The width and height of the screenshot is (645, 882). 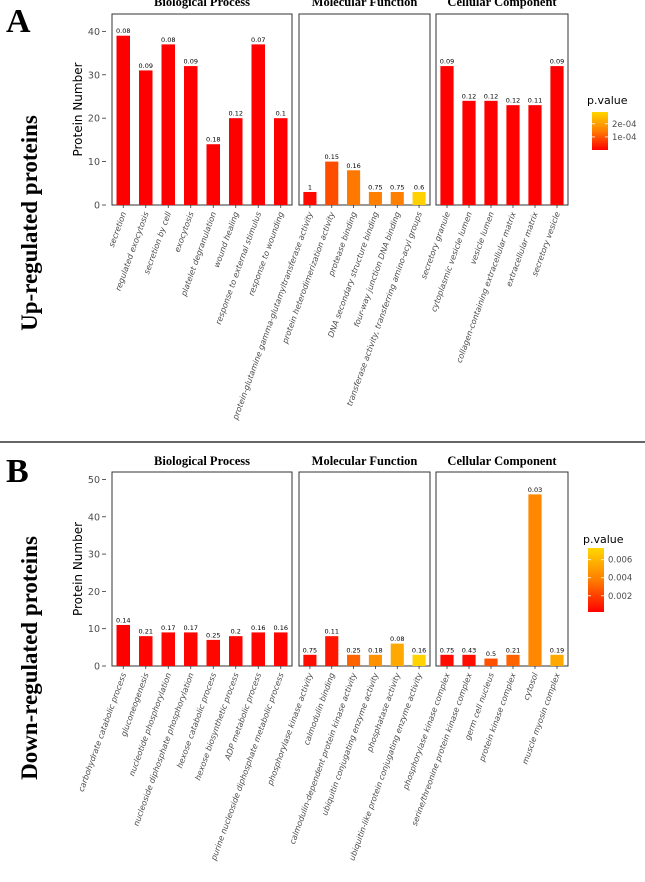 What do you see at coordinates (213, 635) in the screenshot?
I see `bar-value-label: 0.25` at bounding box center [213, 635].